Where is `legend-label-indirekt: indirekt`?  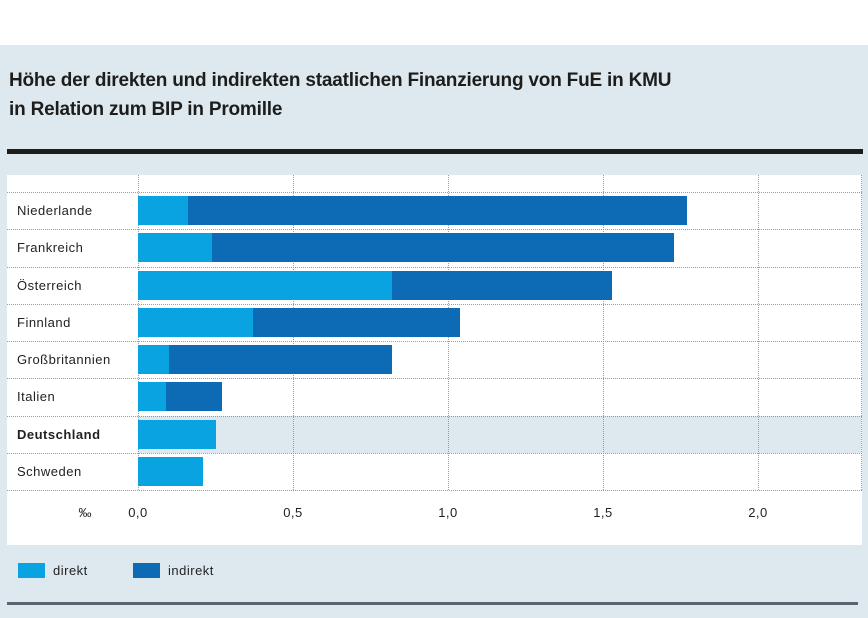
legend-label-indirekt: indirekt is located at coordinates (191, 570).